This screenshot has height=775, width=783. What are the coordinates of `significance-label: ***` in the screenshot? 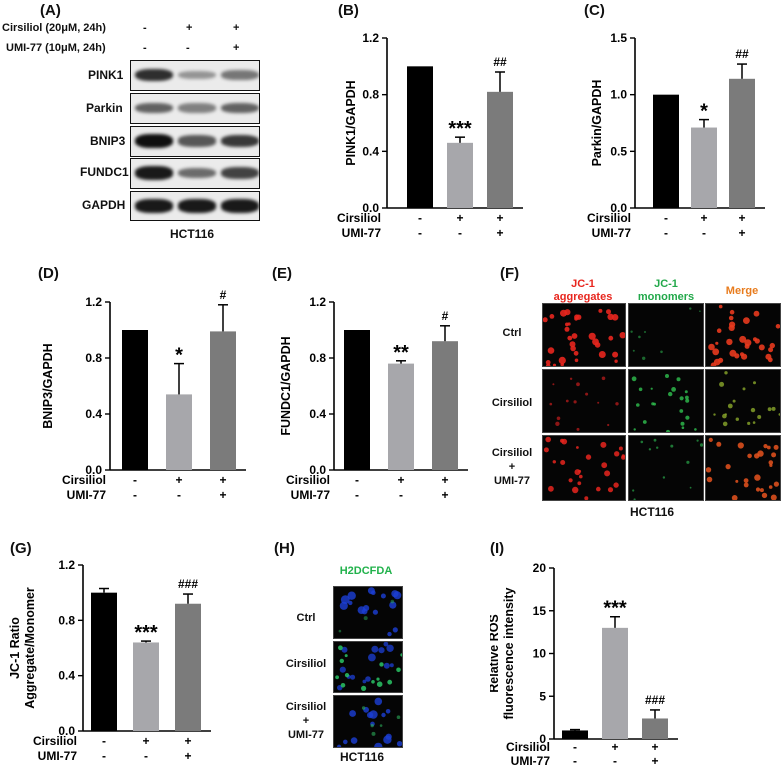 It's located at (460, 129).